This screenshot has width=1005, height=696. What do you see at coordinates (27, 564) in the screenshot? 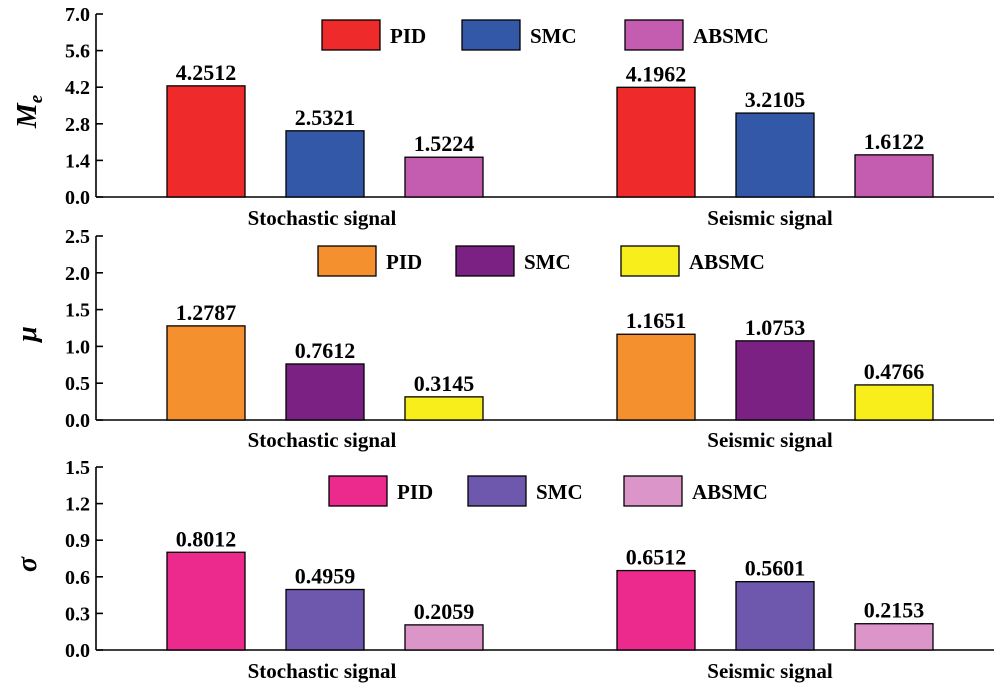
I see `y-axis-label: σ` at bounding box center [27, 564].